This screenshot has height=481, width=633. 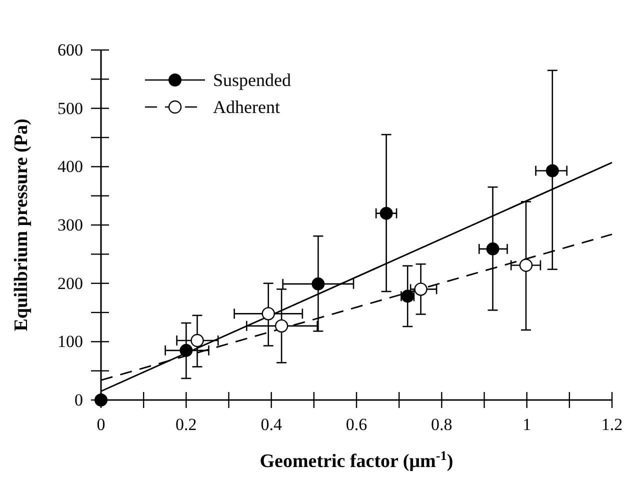 I want to click on x-tick-label: 1.2, so click(x=612, y=424).